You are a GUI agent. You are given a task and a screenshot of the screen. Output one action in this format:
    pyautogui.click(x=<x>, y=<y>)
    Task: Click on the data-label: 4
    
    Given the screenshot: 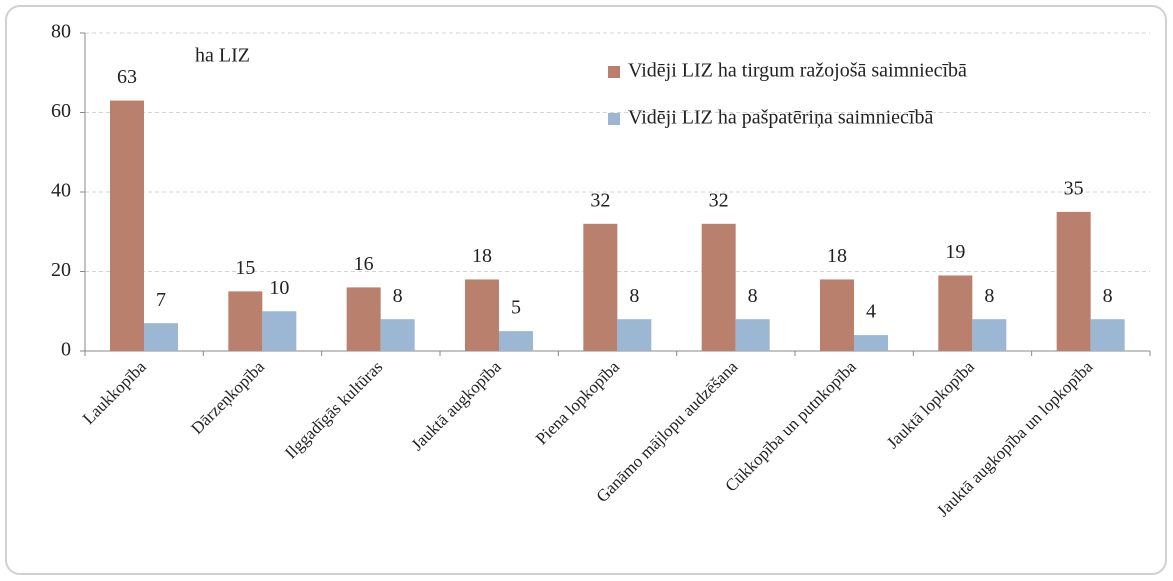 What is the action you would take?
    pyautogui.click(x=871, y=312)
    